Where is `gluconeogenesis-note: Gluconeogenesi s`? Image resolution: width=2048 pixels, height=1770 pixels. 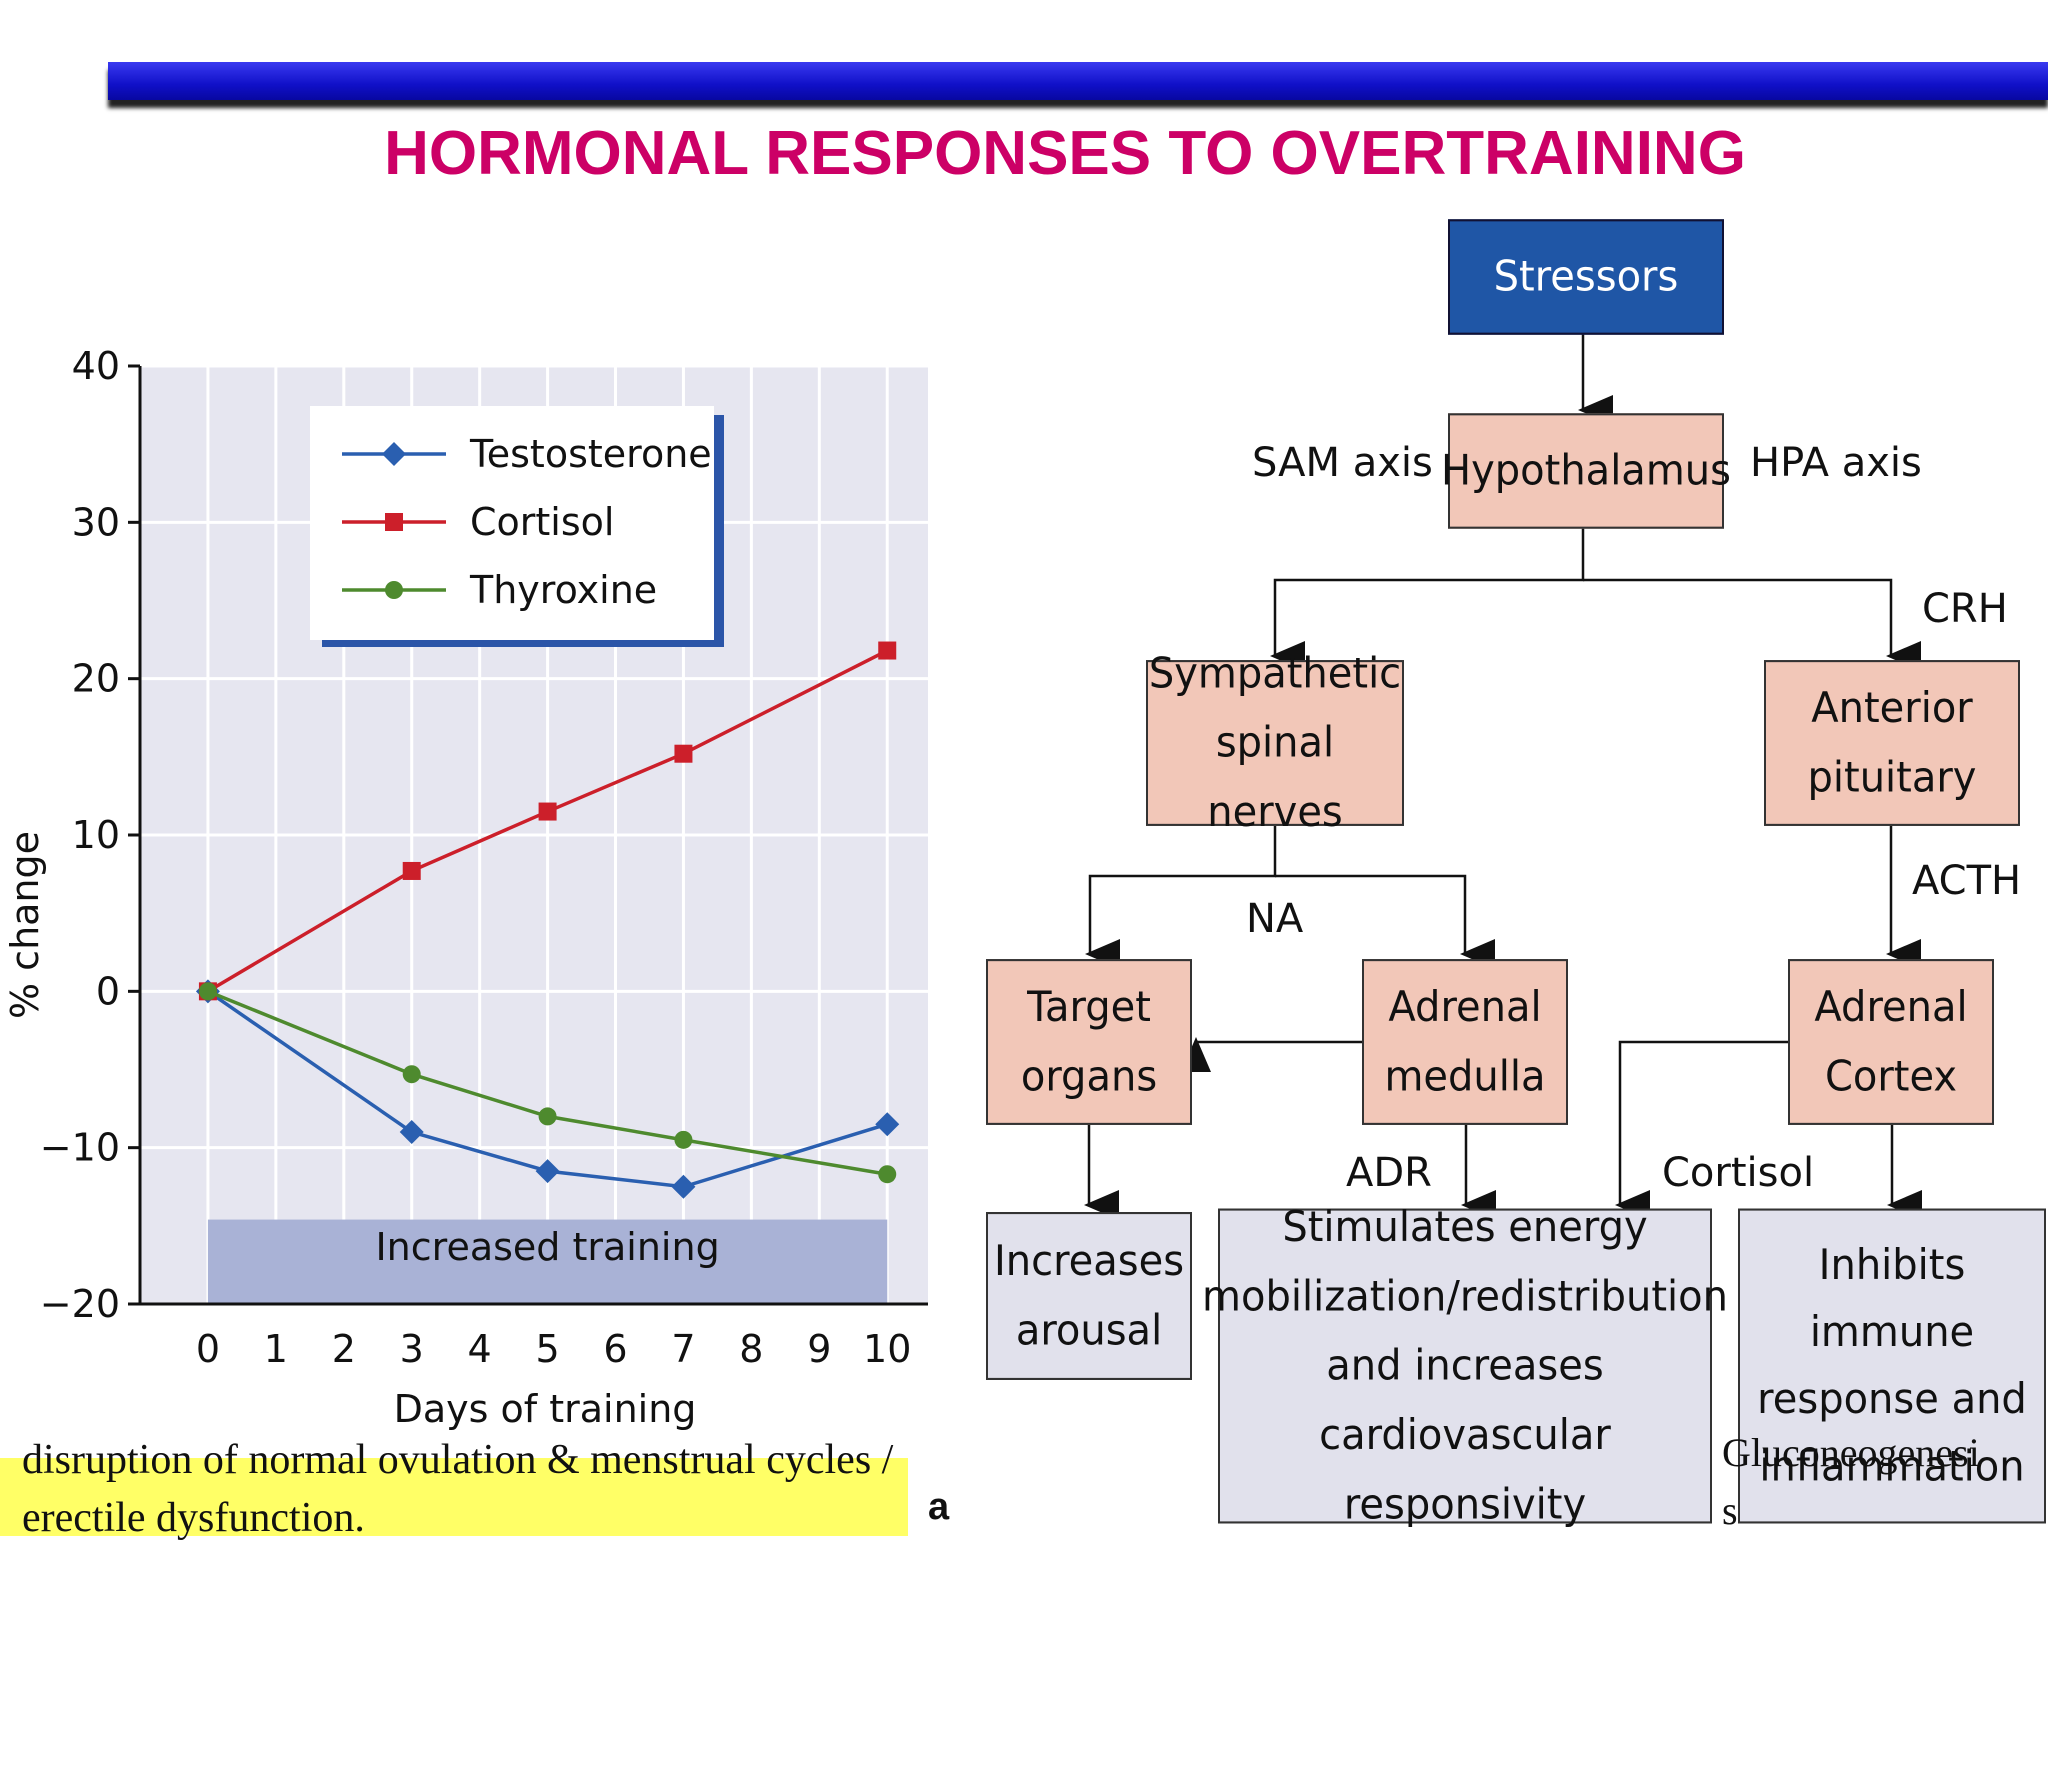
gluconeogenesis-note: Gluconeogenesi s is located at coordinates (1851, 1481).